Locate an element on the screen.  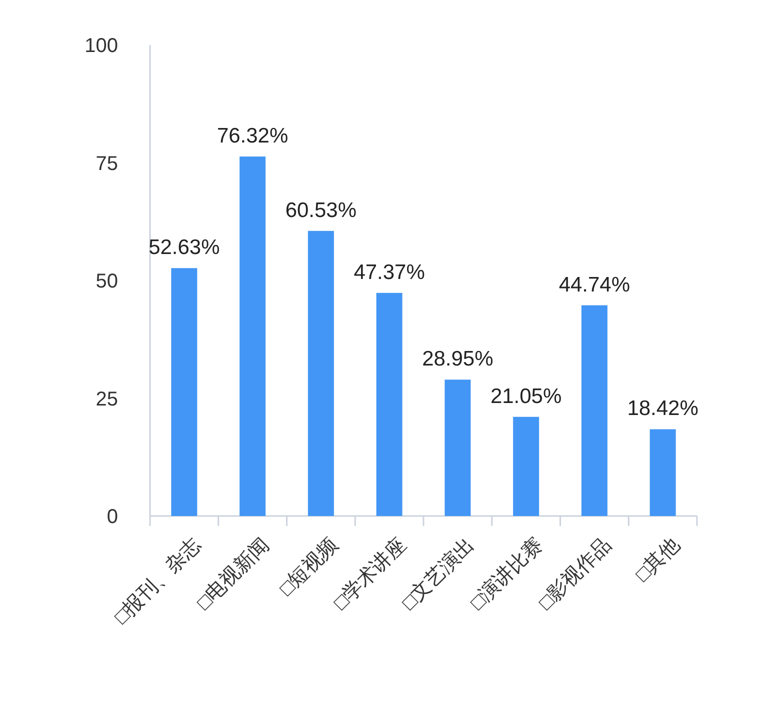
data-label: 47.37% is located at coordinates (389, 272).